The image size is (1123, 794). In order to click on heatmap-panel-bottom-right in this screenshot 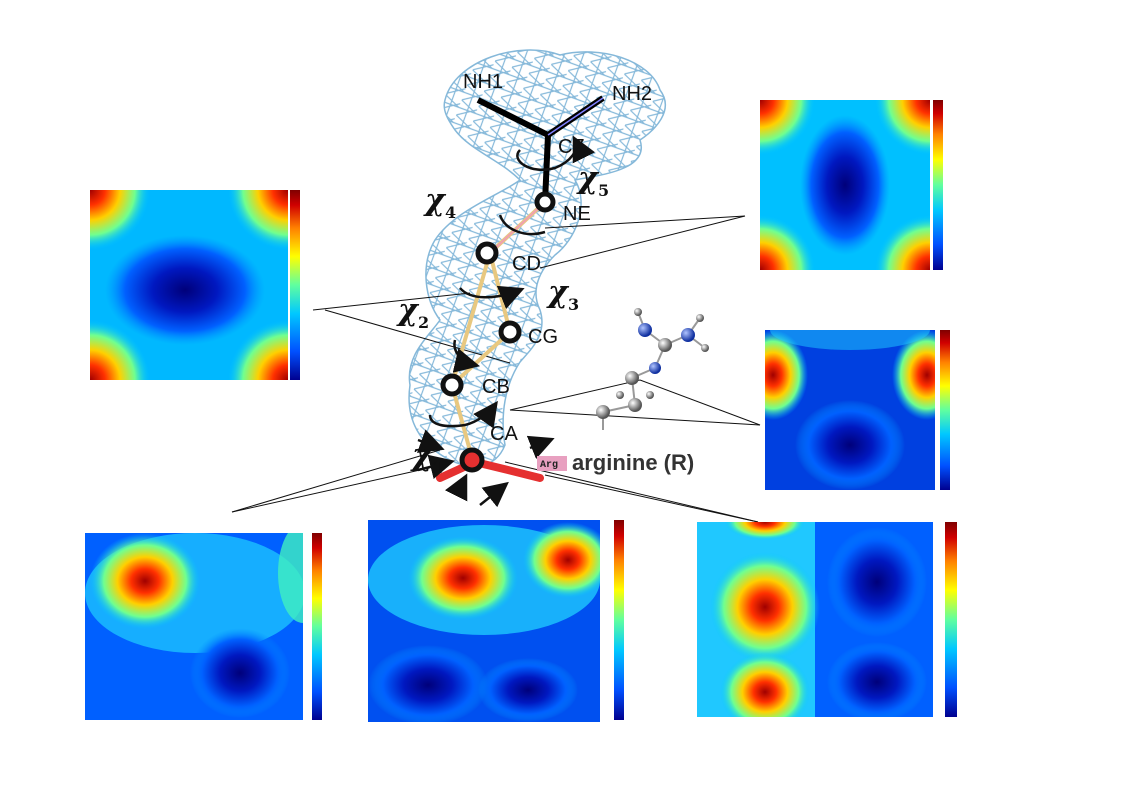, I will do `click(827, 619)`.